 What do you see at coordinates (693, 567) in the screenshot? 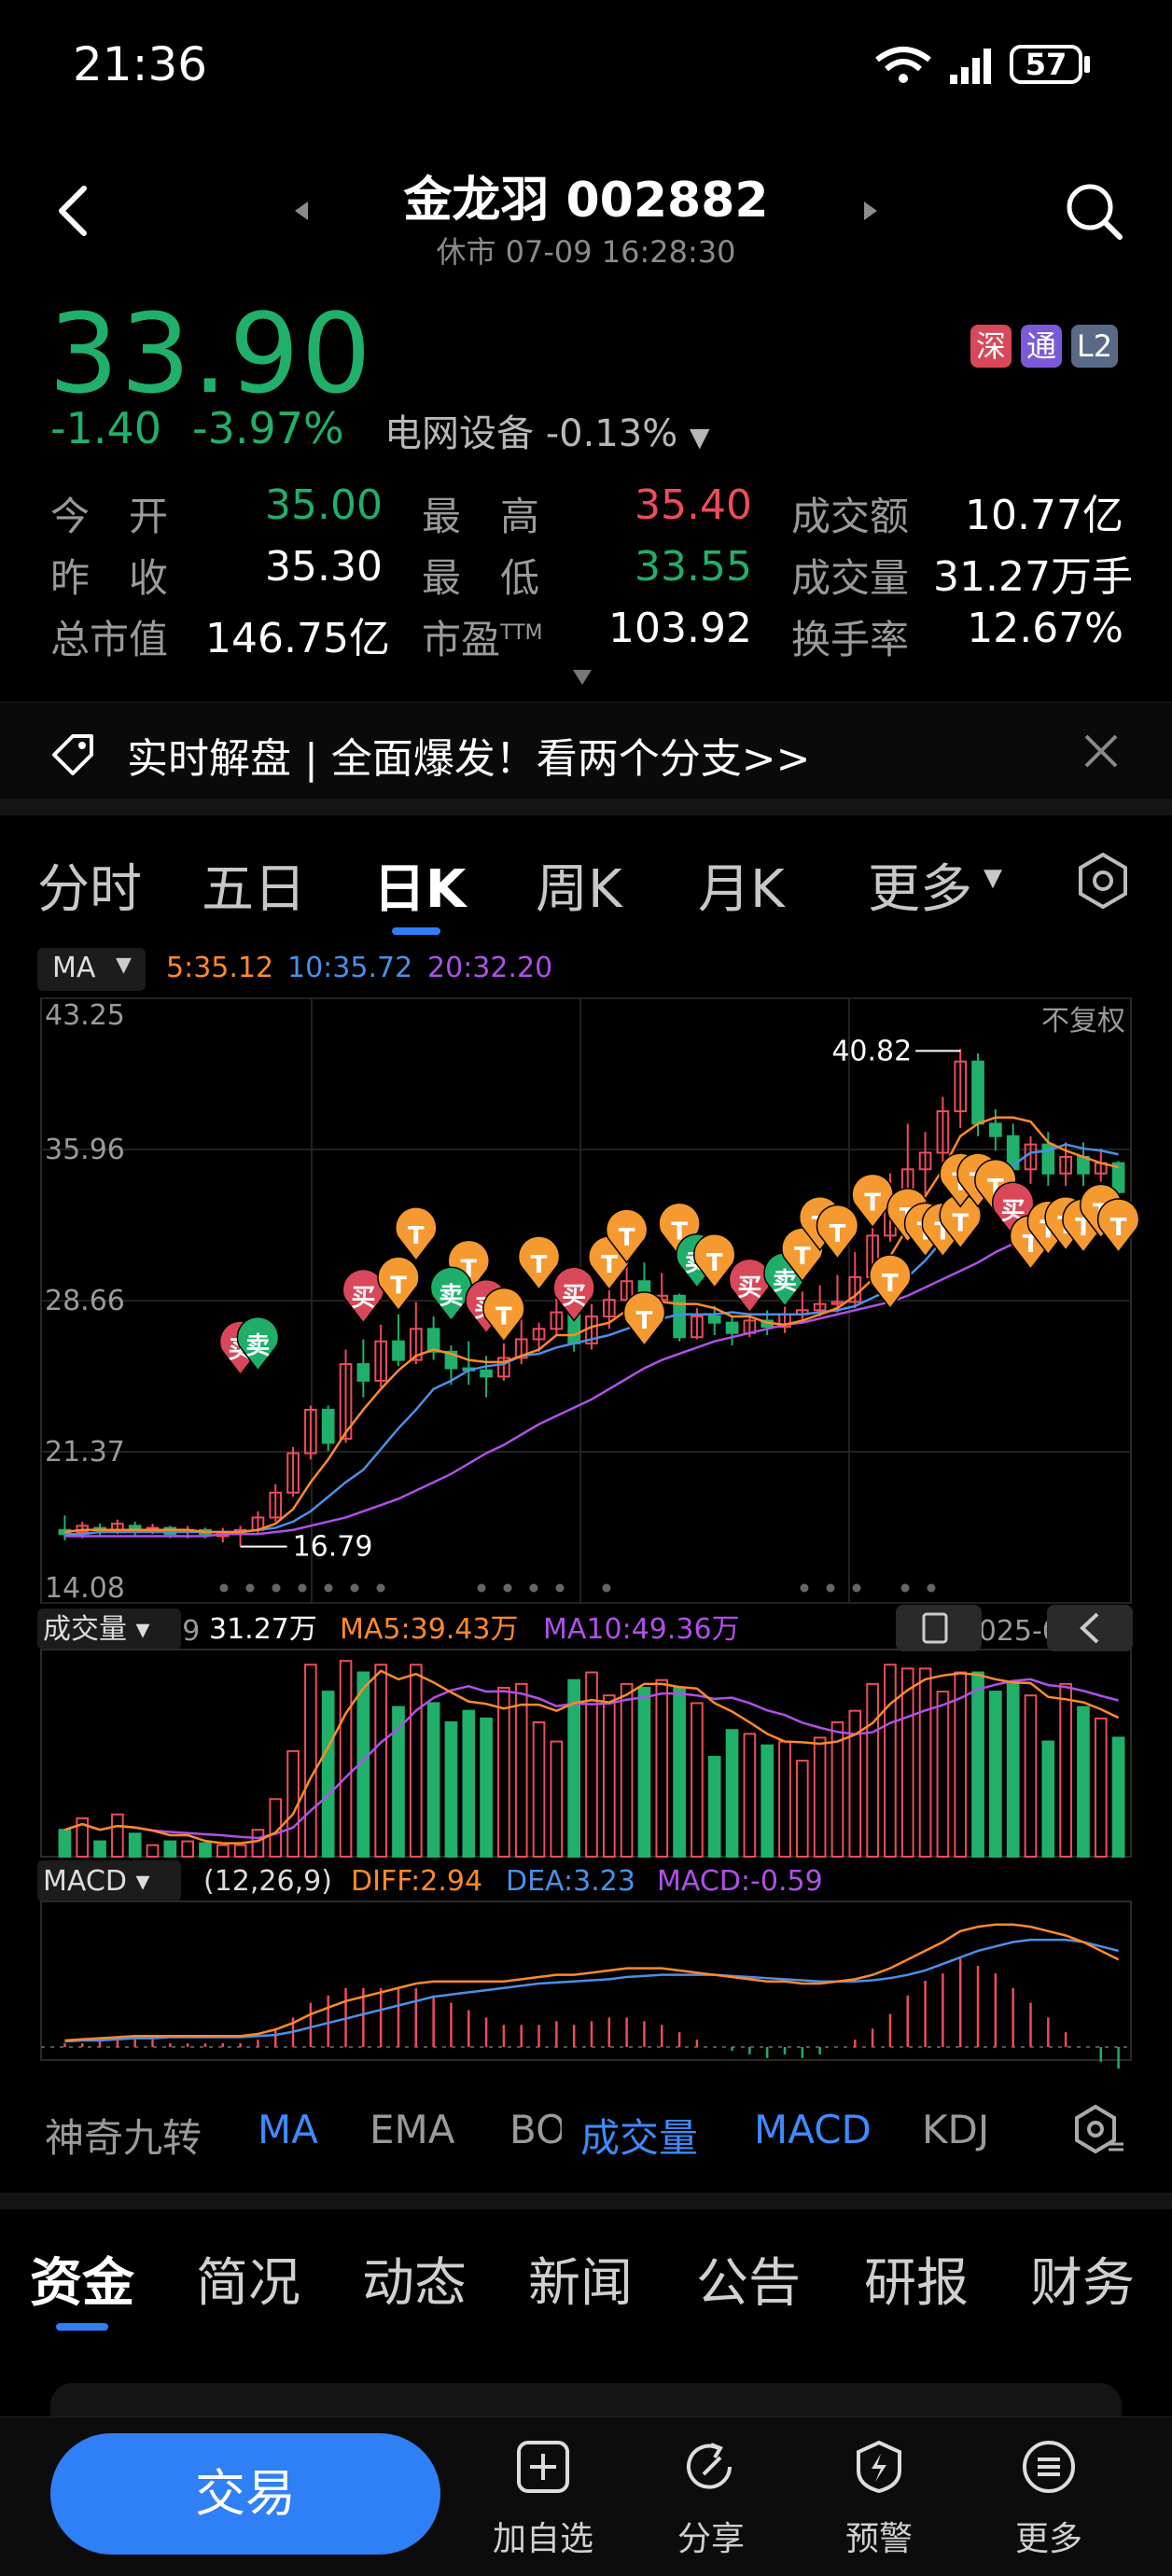
I see `quote-value: 33.55` at bounding box center [693, 567].